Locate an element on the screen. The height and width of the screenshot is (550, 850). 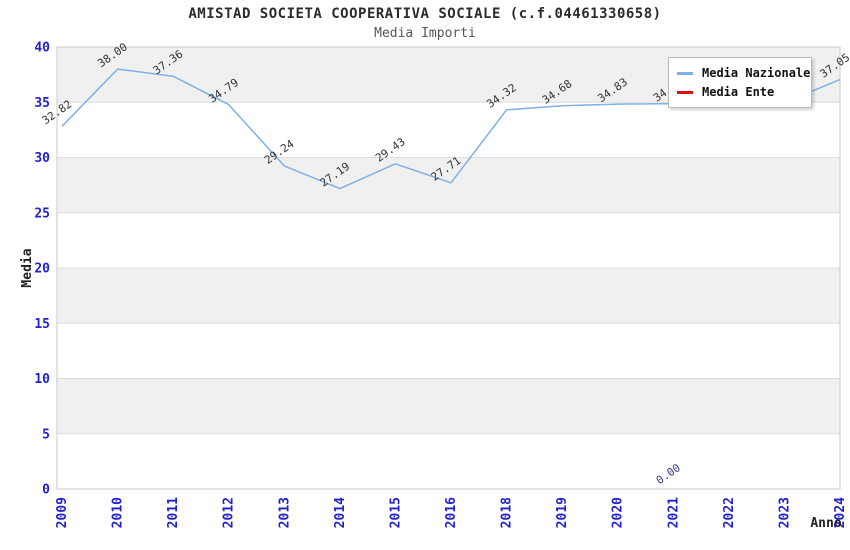
y-tick-label: 20 is located at coordinates (42, 269).